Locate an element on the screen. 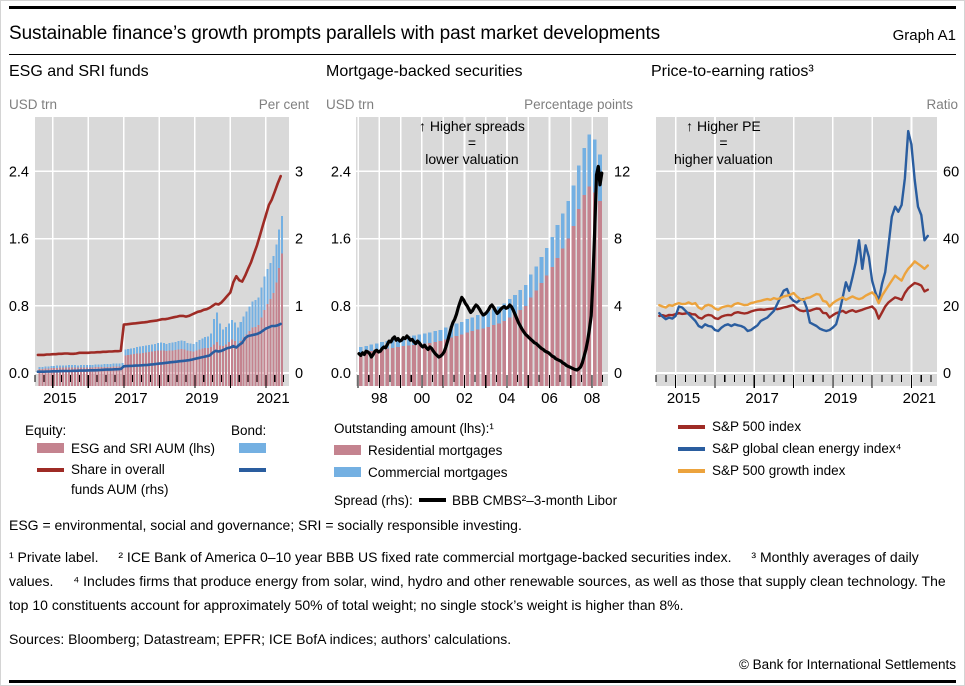 The height and width of the screenshot is (686, 965). in-plot-annotation: ↑ Higher PE=higher valuation is located at coordinates (723, 142).